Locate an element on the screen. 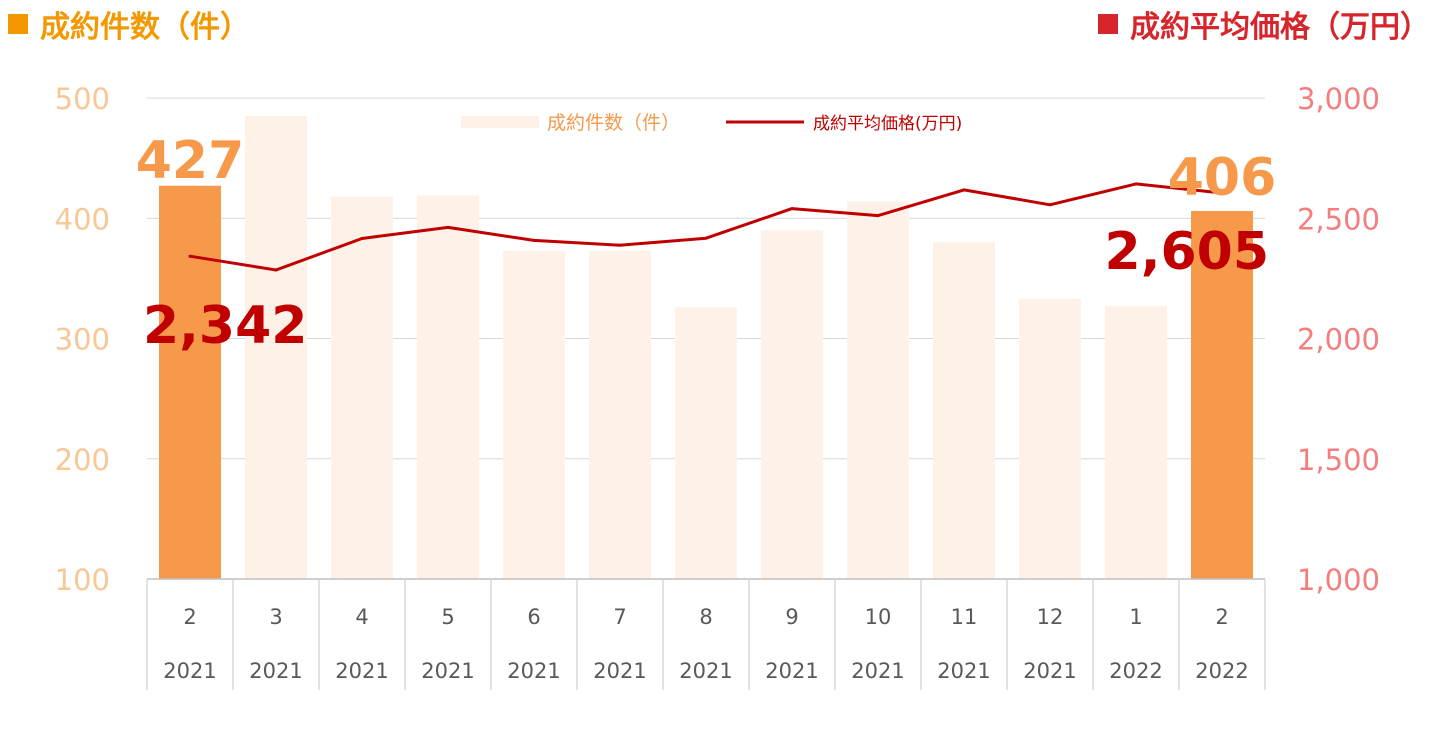 The height and width of the screenshot is (738, 1440). right-axis-header: 成約平均価格（万円） is located at coordinates (1264, 24).